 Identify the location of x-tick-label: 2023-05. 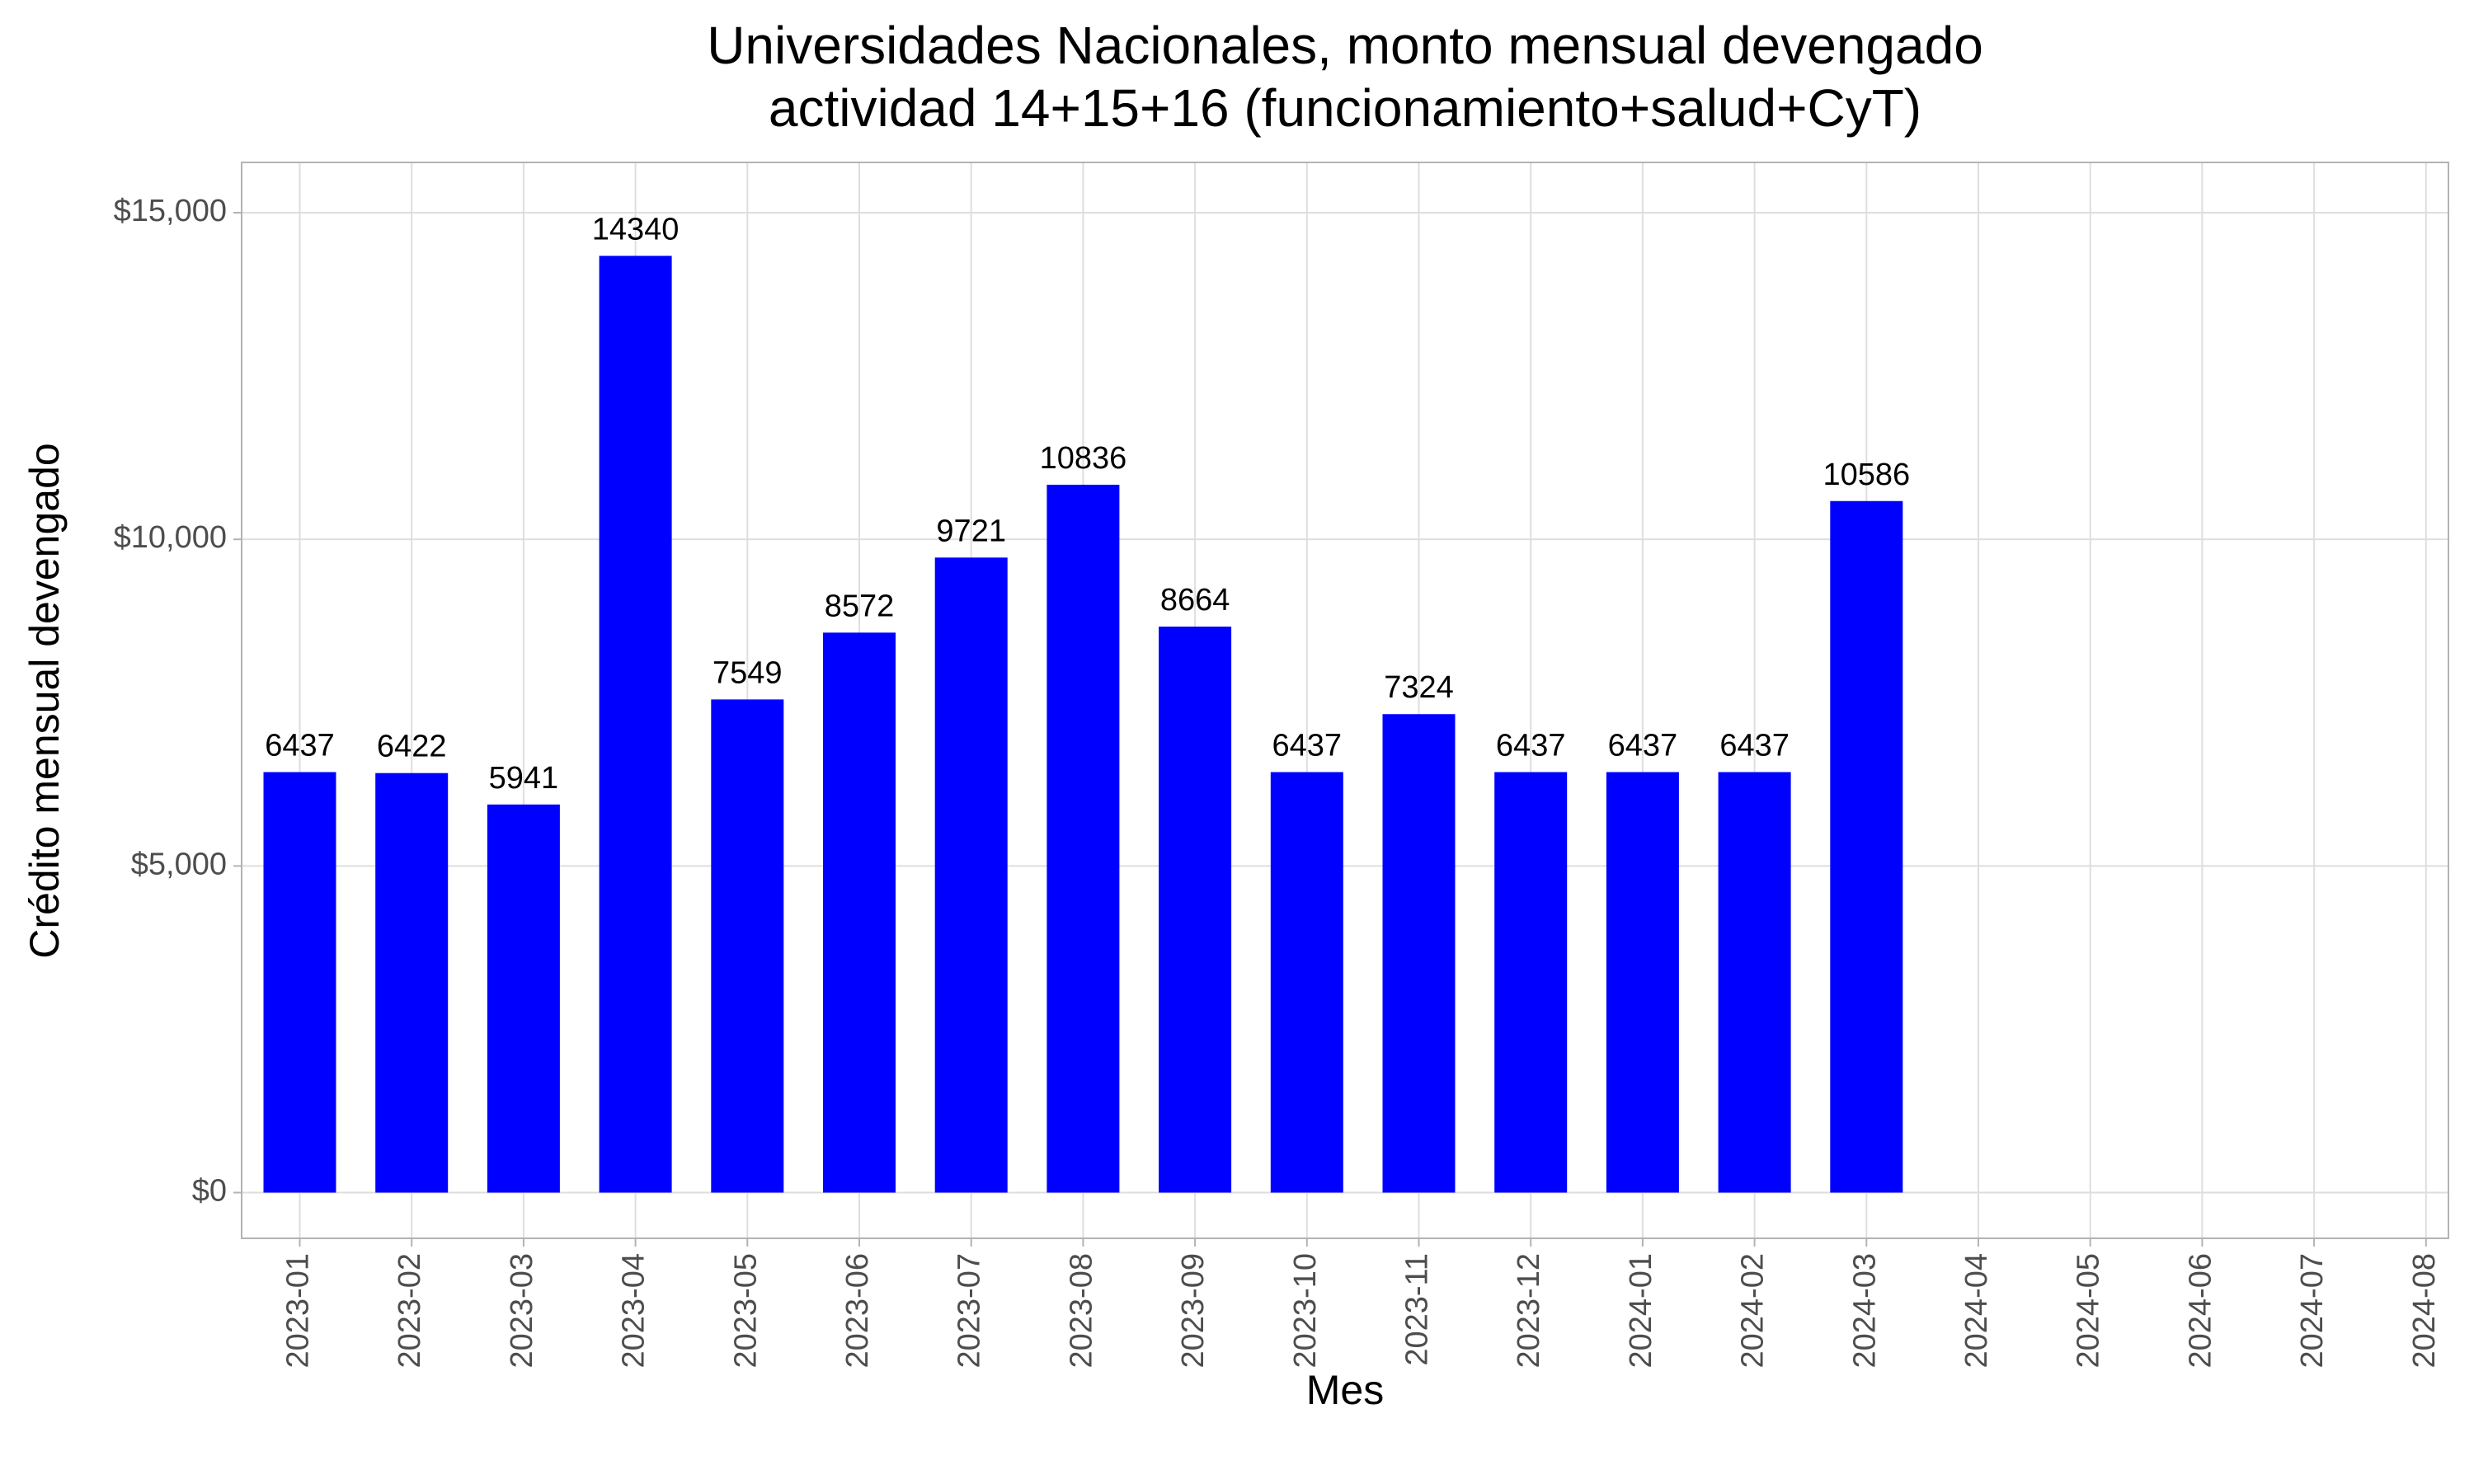
(745, 1310).